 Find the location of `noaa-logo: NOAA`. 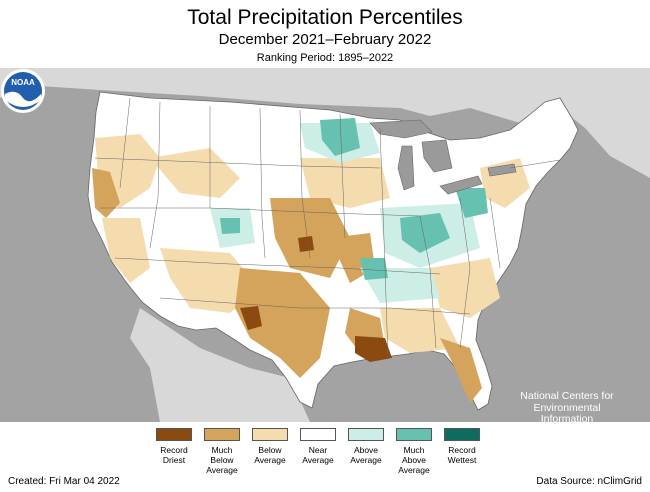

noaa-logo: NOAA is located at coordinates (23, 91).